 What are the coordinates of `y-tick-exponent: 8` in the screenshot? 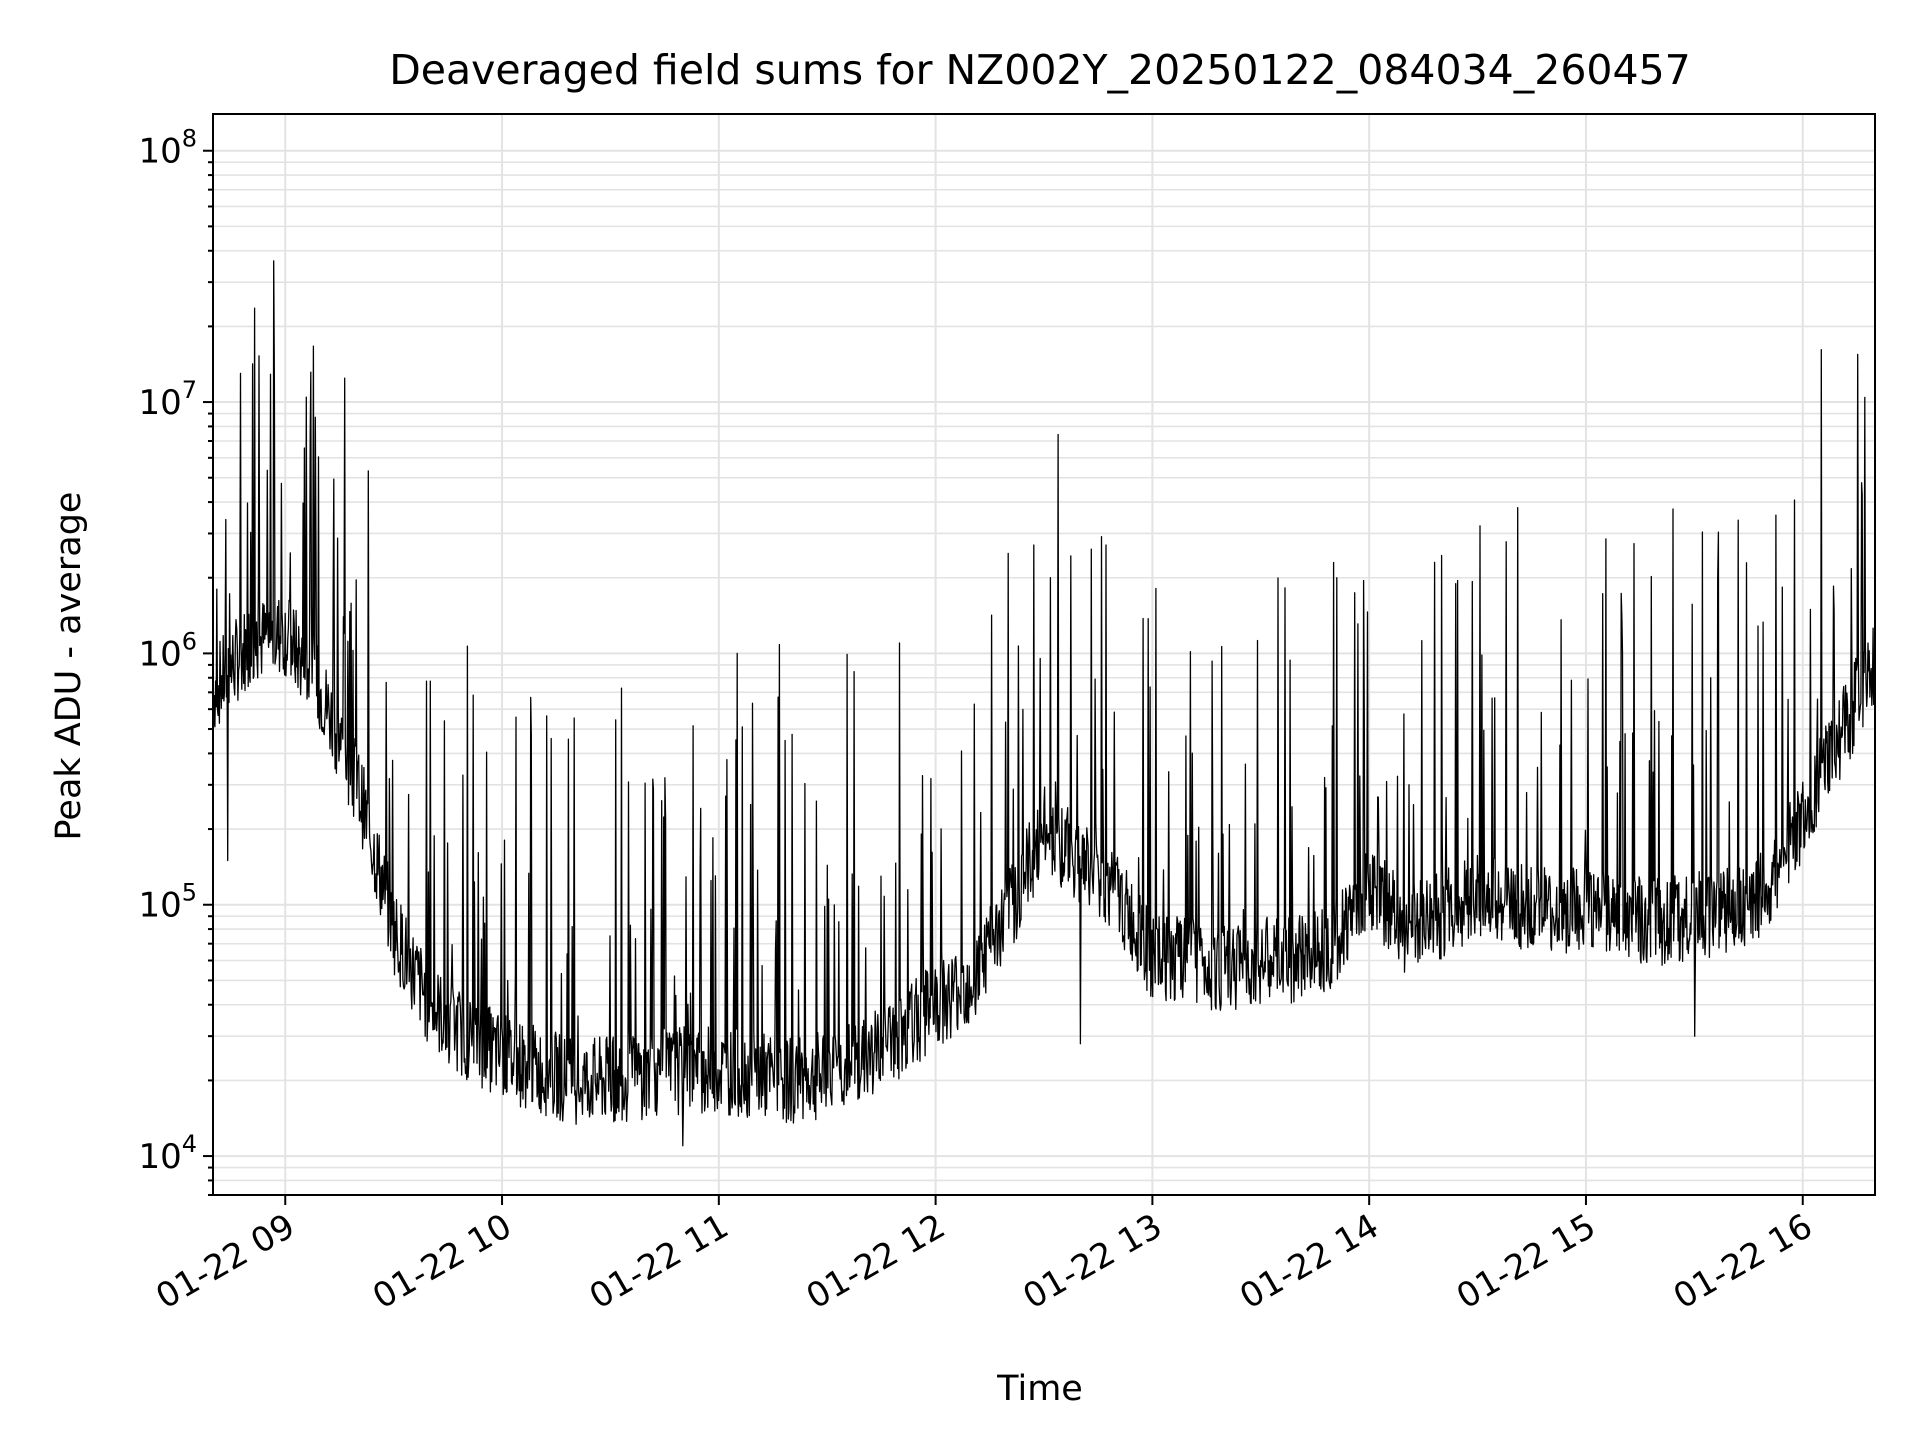 It's located at (189, 139).